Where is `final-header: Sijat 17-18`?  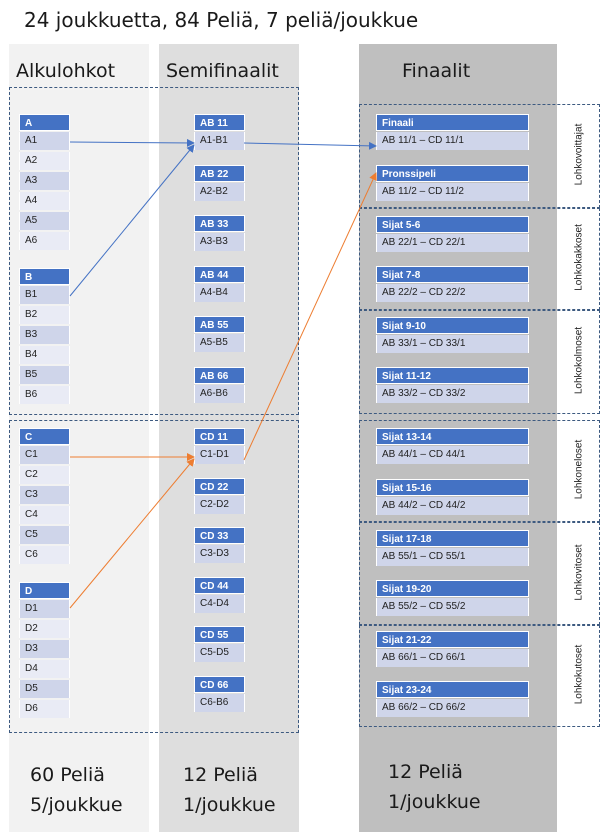 final-header: Sijat 17-18 is located at coordinates (452, 538).